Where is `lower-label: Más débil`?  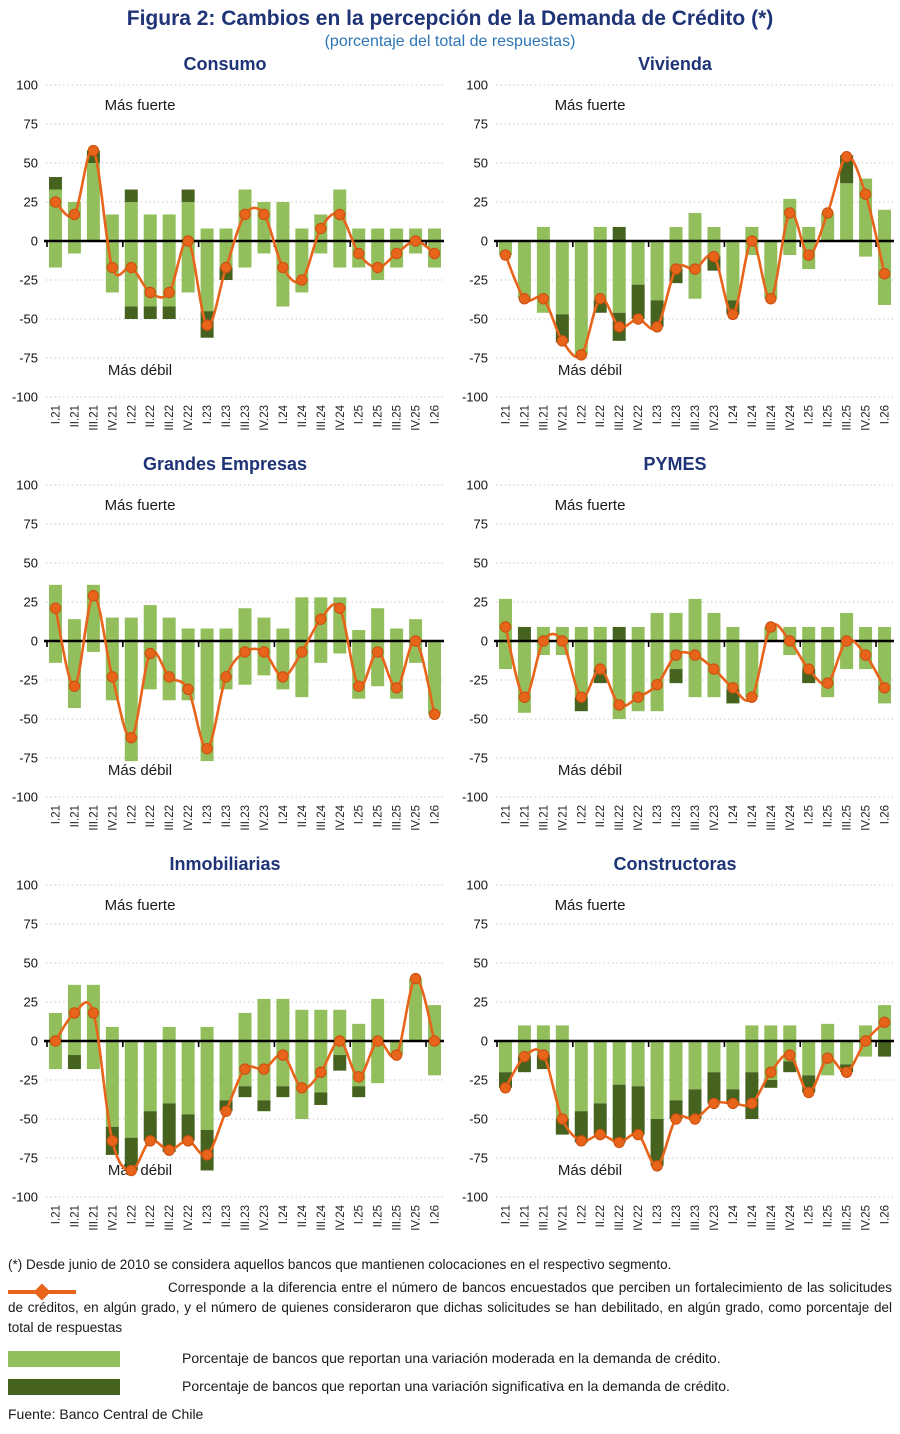
lower-label: Más débil is located at coordinates (590, 771).